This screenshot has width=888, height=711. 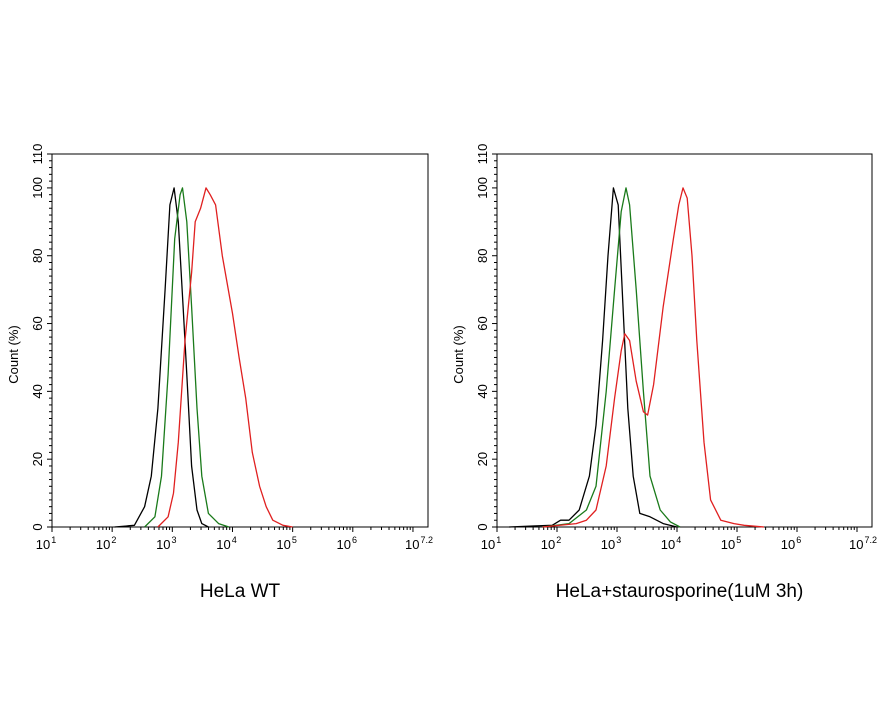 What do you see at coordinates (680, 591) in the screenshot?
I see `panel-title: HeLa+staurosporine(1uM 3h)` at bounding box center [680, 591].